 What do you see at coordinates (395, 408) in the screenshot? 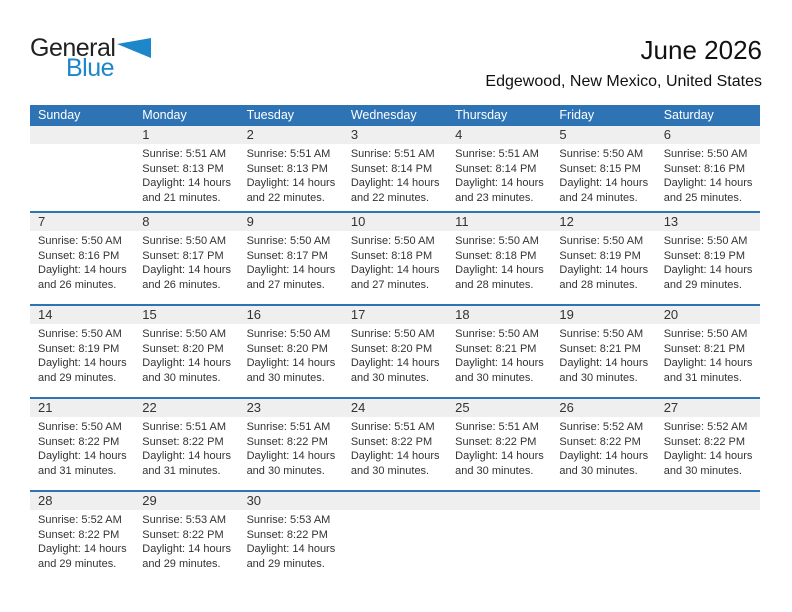
I see `day-number: 24` at bounding box center [395, 408].